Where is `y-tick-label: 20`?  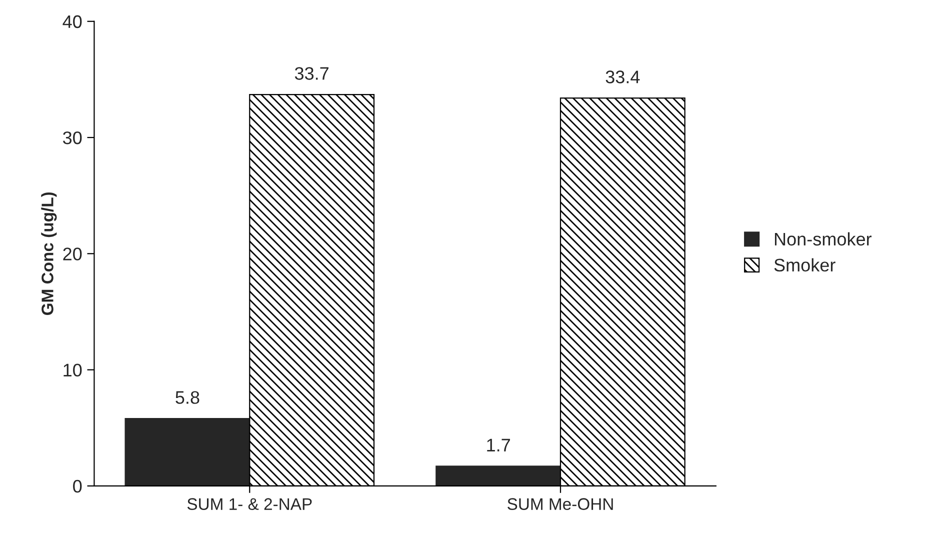 y-tick-label: 20 is located at coordinates (72, 254).